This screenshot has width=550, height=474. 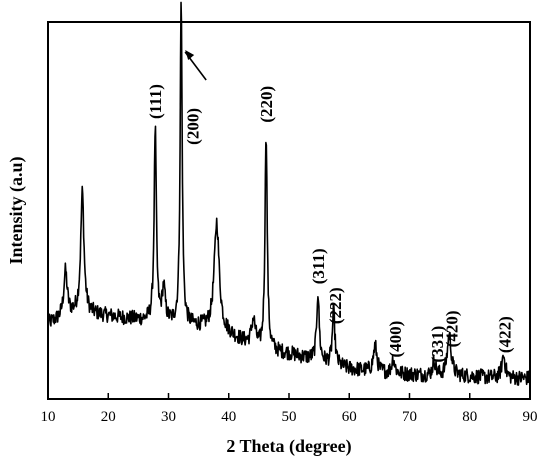 I want to click on peak-label: (331), so click(x=437, y=344).